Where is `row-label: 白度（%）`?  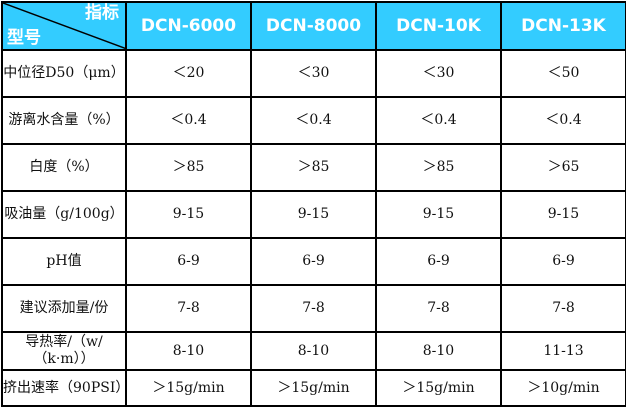 row-label: 白度（%） is located at coordinates (64, 167).